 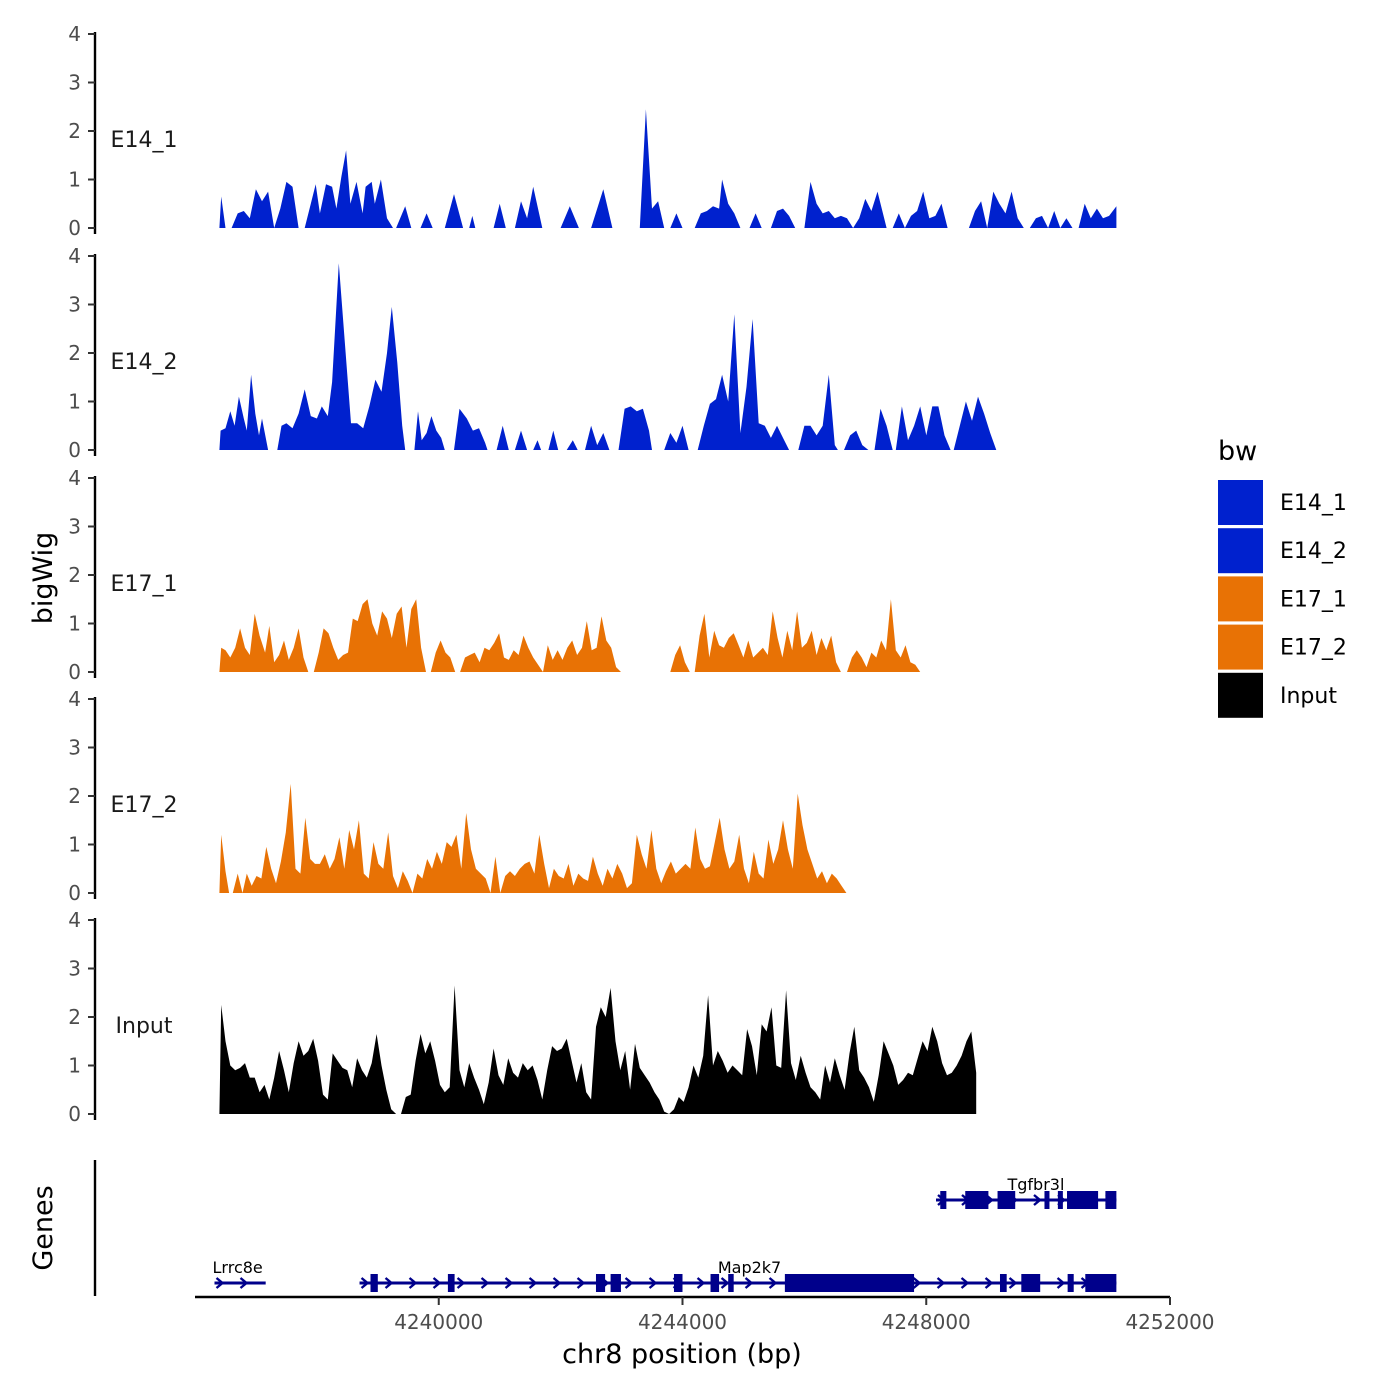 I want to click on x-tick-label: 4248000, so click(x=926, y=1322).